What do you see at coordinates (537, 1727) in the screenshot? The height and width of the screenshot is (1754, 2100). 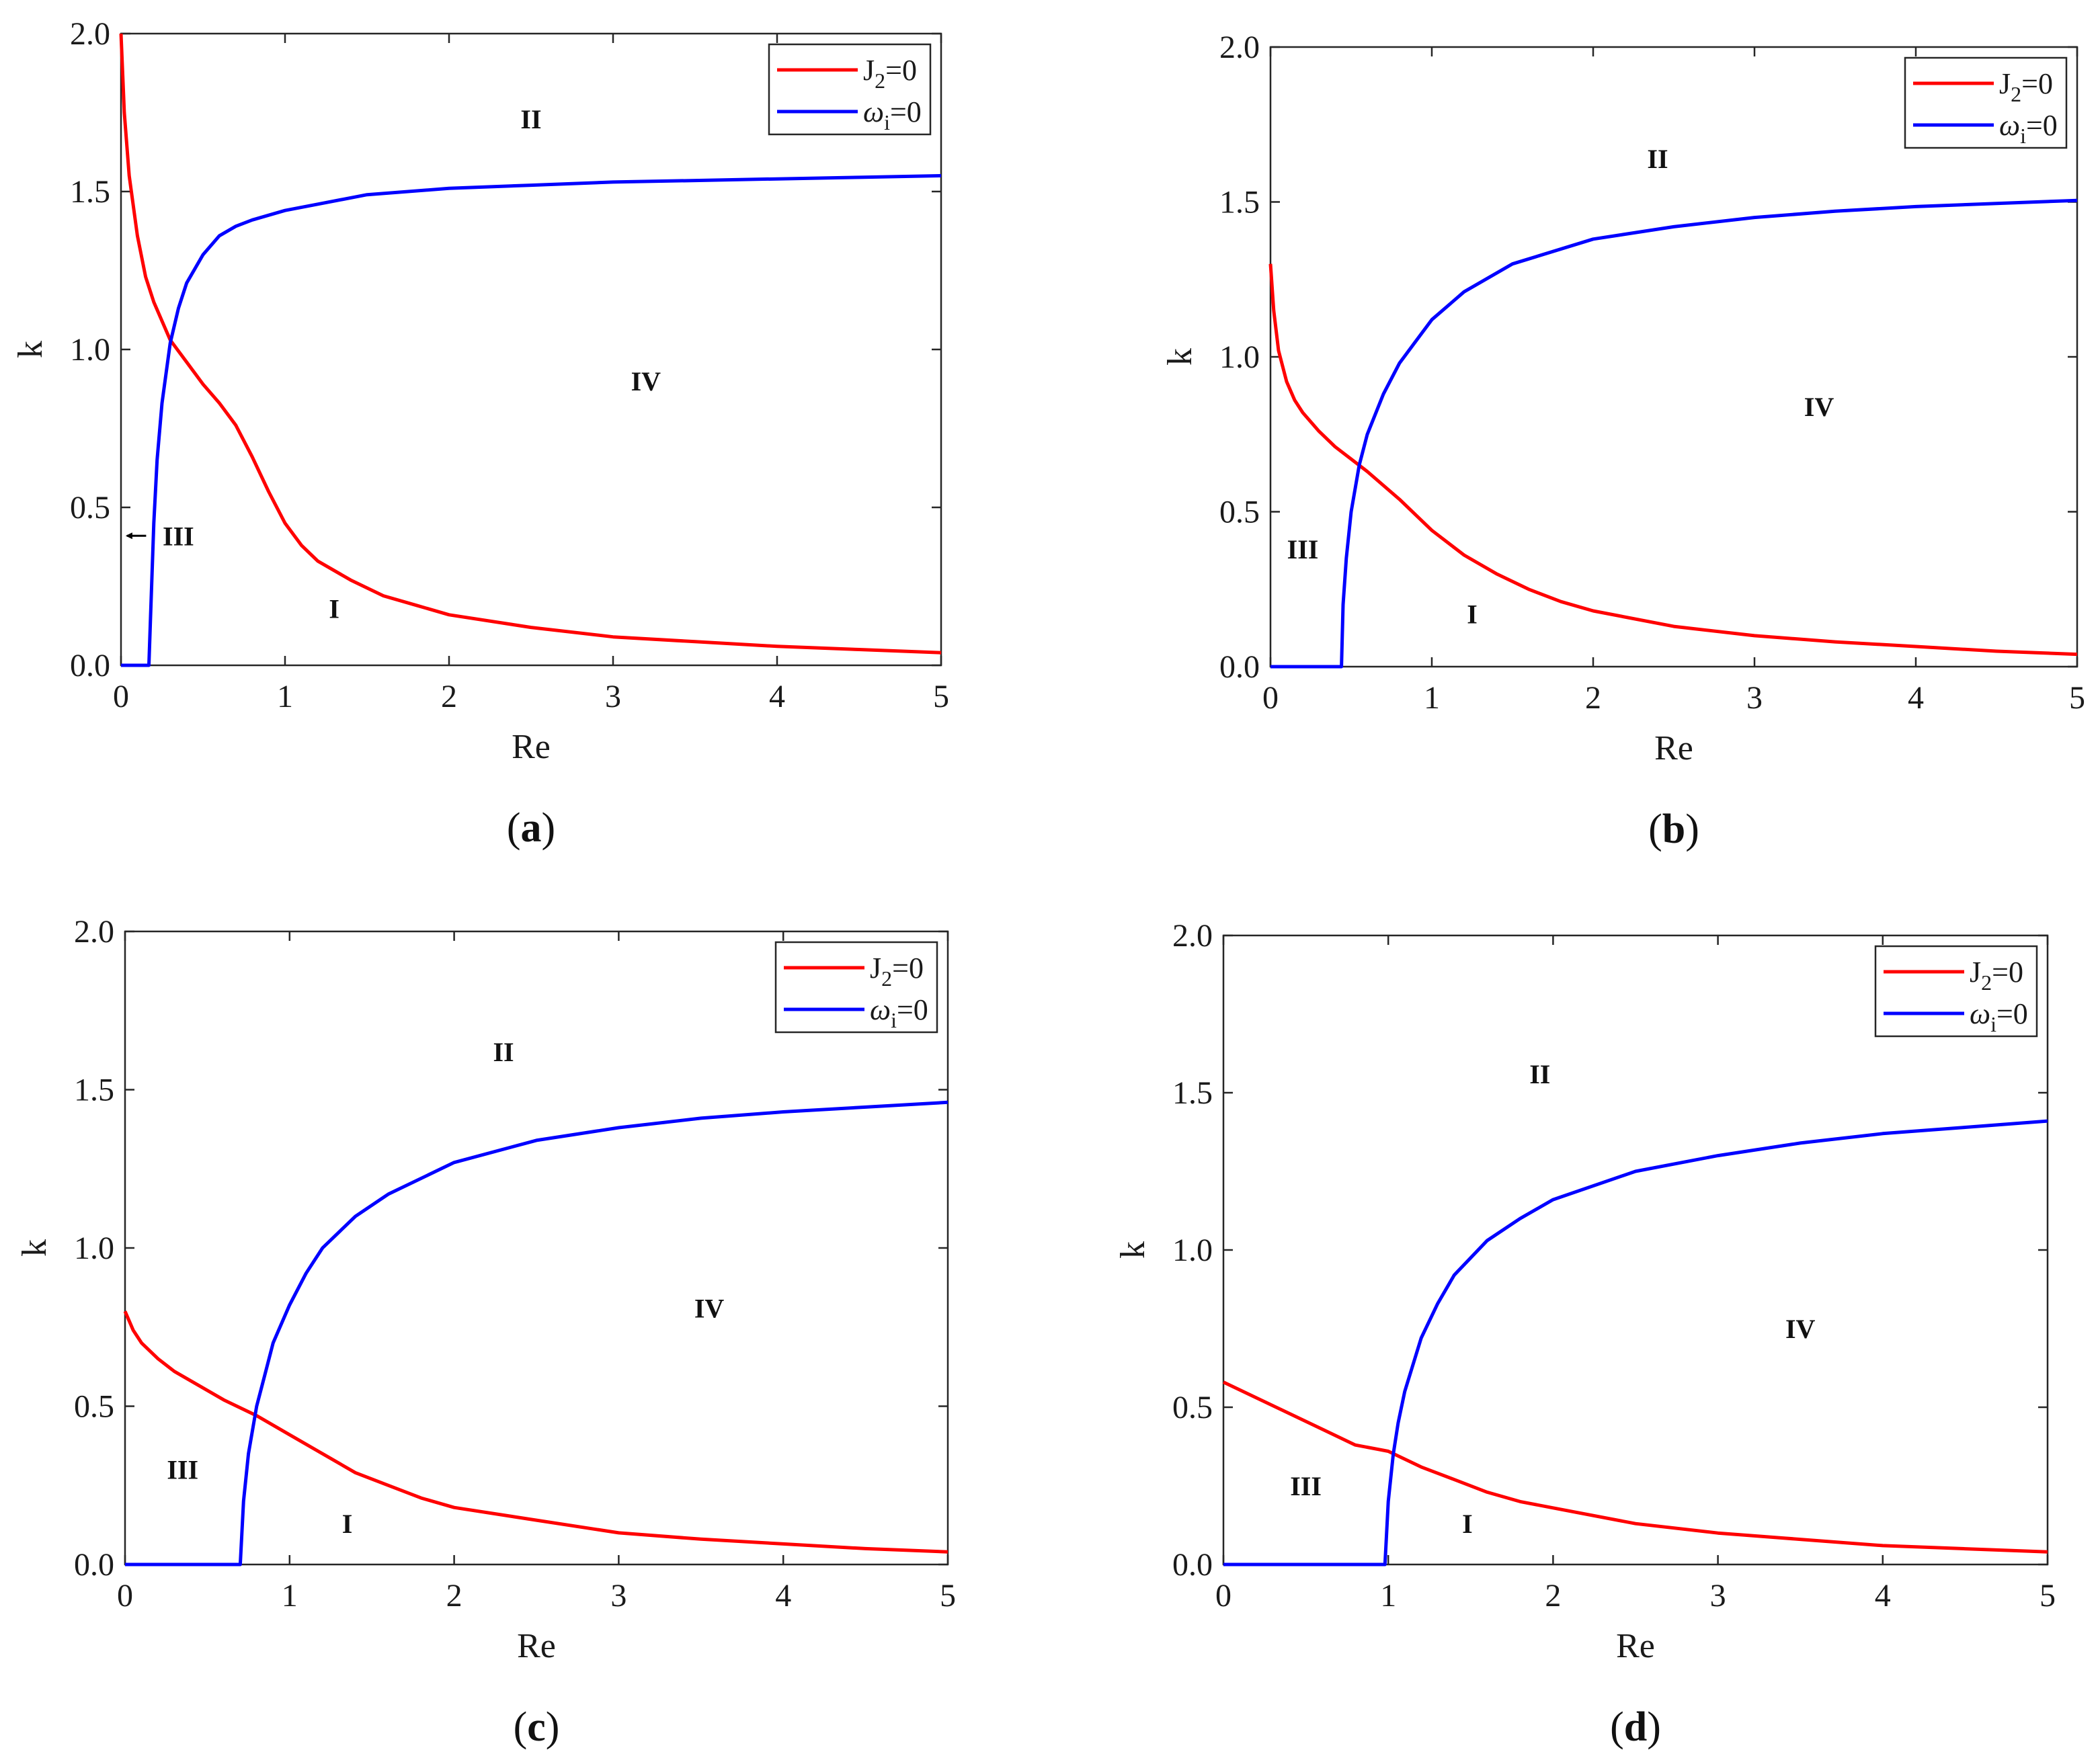 I see `panel-label: (c)` at bounding box center [537, 1727].